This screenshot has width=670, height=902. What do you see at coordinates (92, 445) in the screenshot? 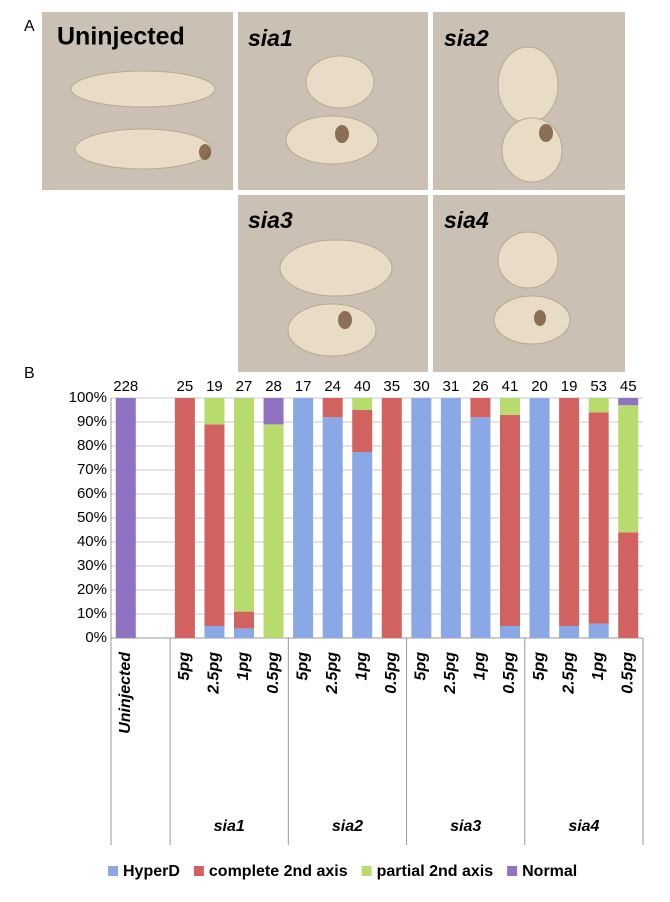
I see `y-tick-label: 80%` at bounding box center [92, 445].